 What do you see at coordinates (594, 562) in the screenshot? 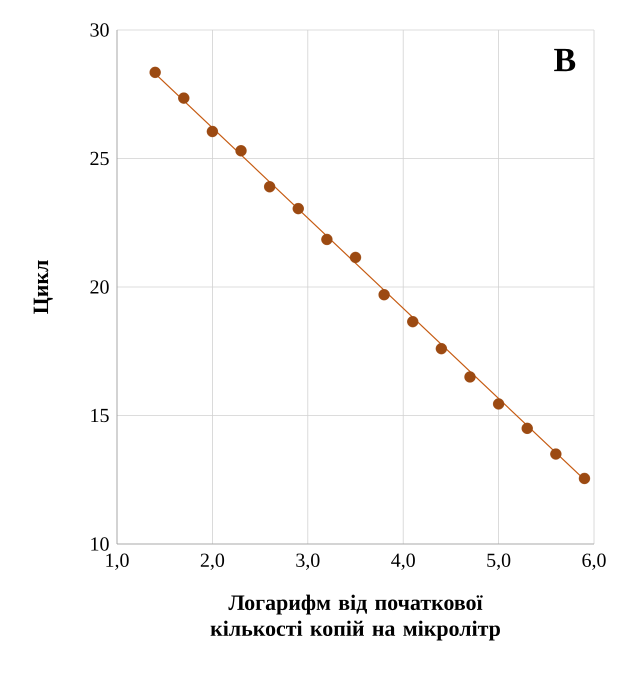
I see `x-tick-label: 6,0` at bounding box center [594, 562].